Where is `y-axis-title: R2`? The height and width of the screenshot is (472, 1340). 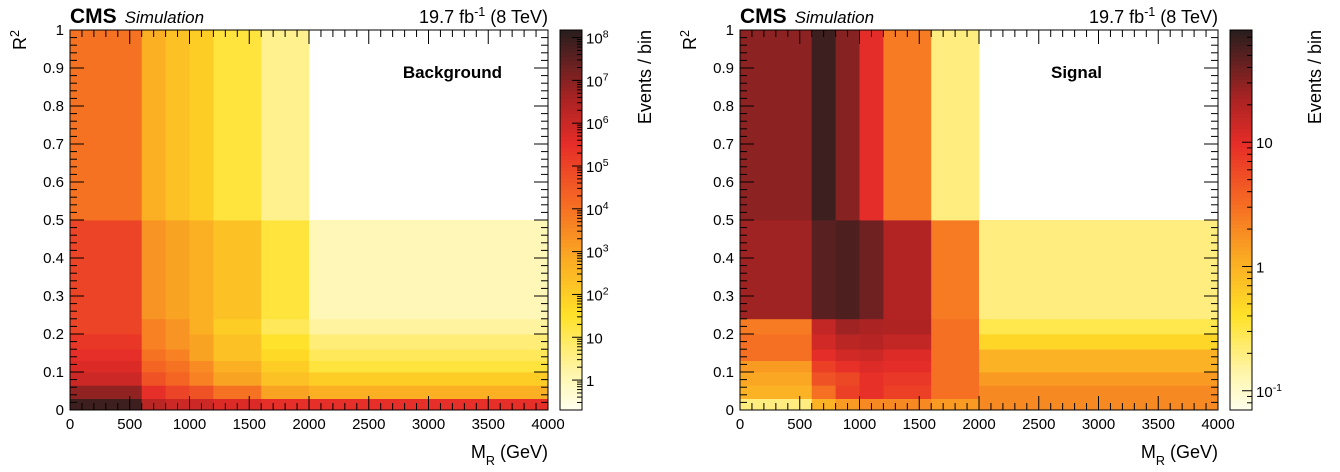
y-axis-title: R2 is located at coordinates (689, 40).